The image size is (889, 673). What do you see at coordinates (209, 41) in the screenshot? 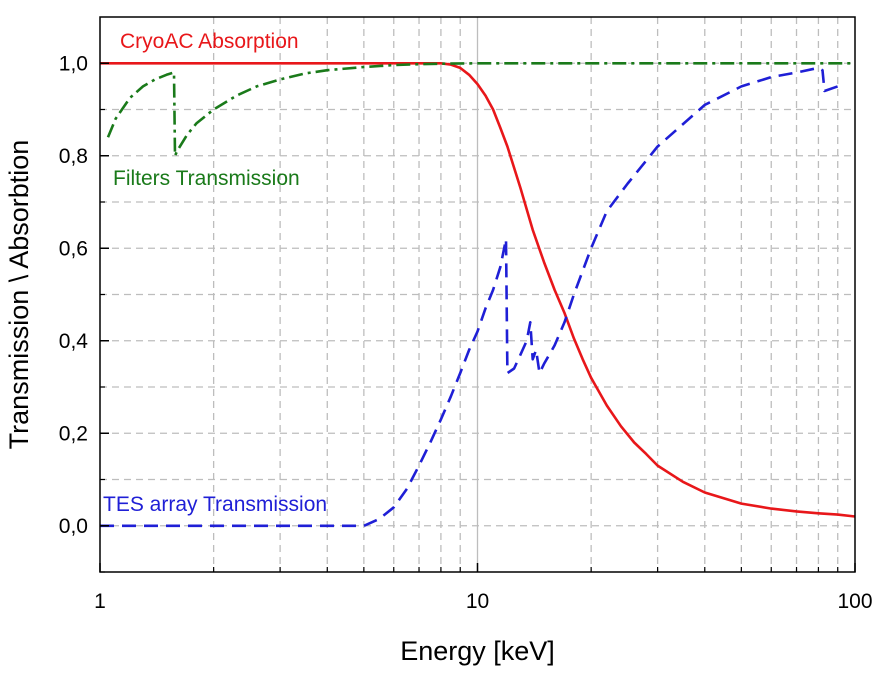
I see `annotation-cryoac-absorption: CryoAC Absorption` at bounding box center [209, 41].